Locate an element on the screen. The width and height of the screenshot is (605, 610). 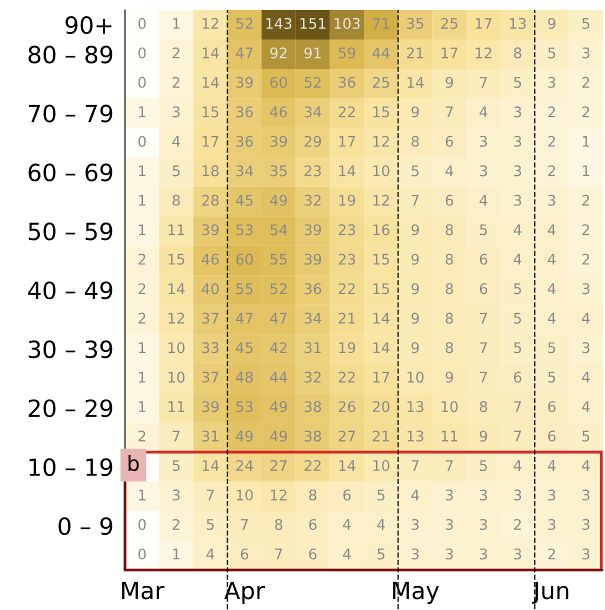
y-tick-label: 70 – 79 is located at coordinates (70, 113).